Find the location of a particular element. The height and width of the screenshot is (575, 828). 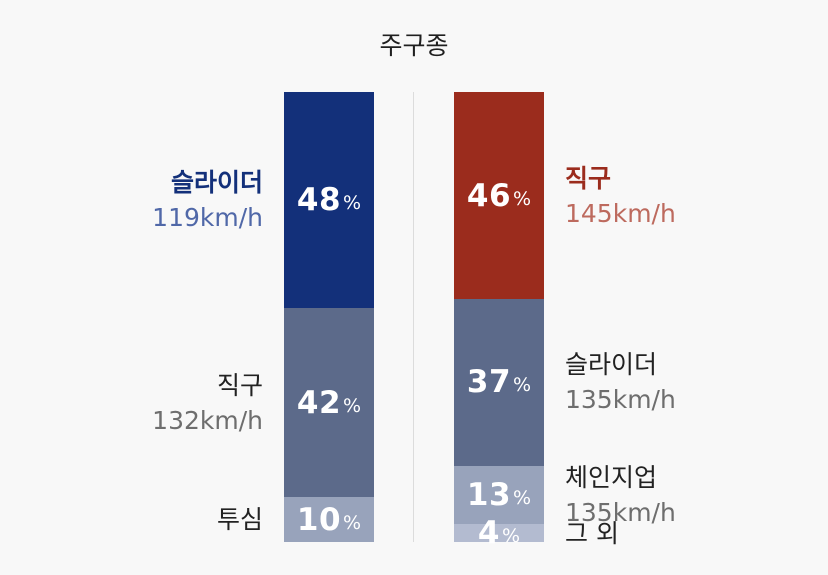

percent-value: 13 is located at coordinates (489, 494).